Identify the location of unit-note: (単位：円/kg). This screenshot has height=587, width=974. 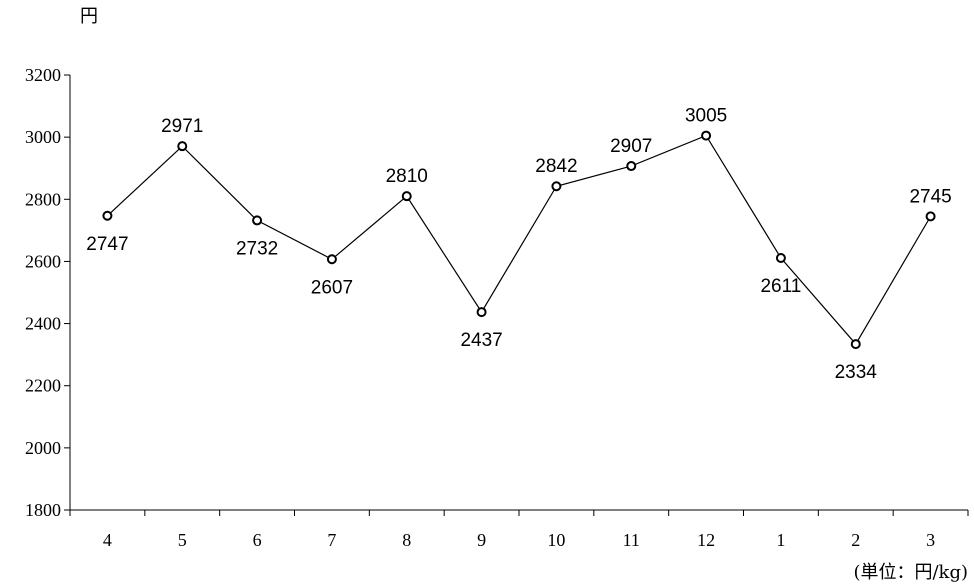
(910, 572).